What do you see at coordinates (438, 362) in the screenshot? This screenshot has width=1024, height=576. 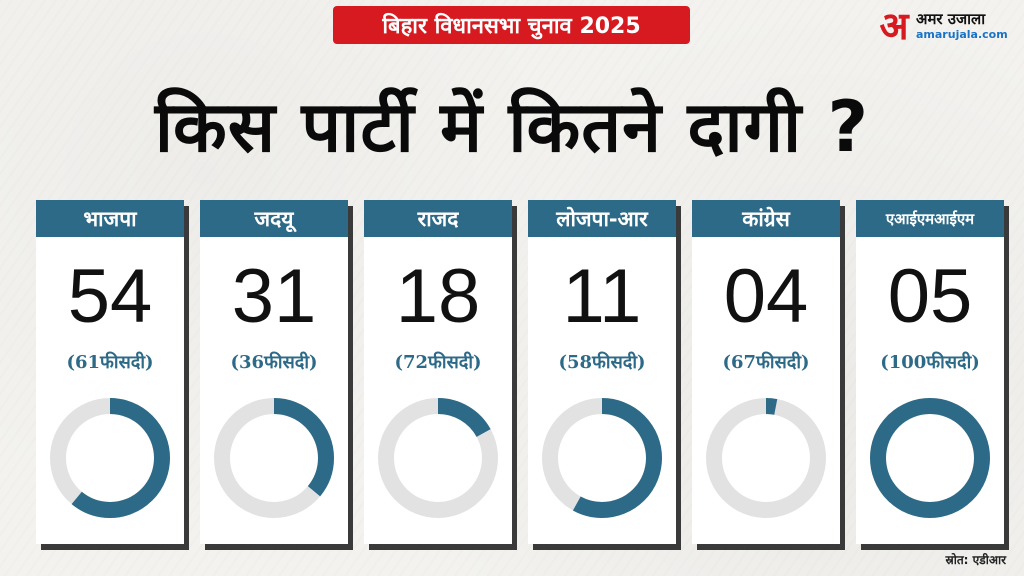 I see `percent-label: (72फीसदी)` at bounding box center [438, 362].